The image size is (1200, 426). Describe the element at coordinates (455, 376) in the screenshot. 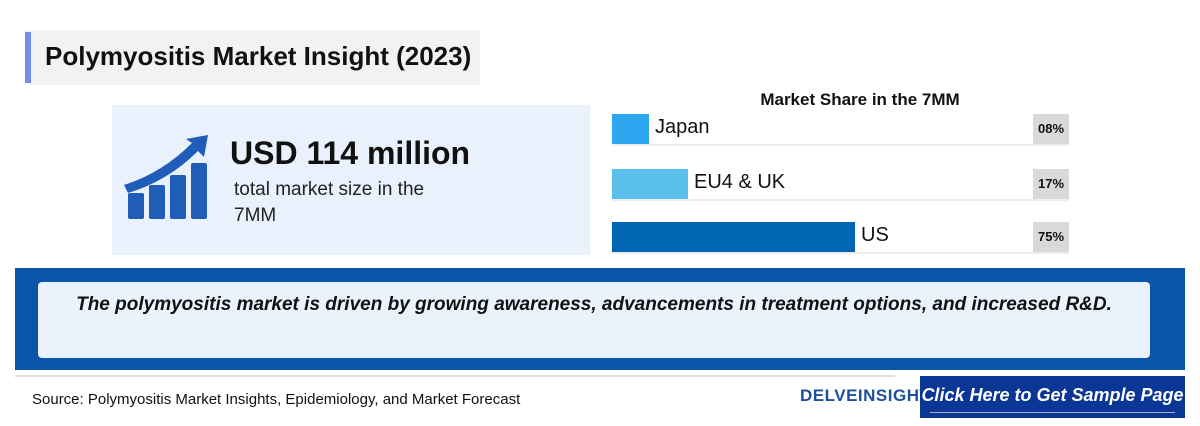

I see `footer-divider` at that location.